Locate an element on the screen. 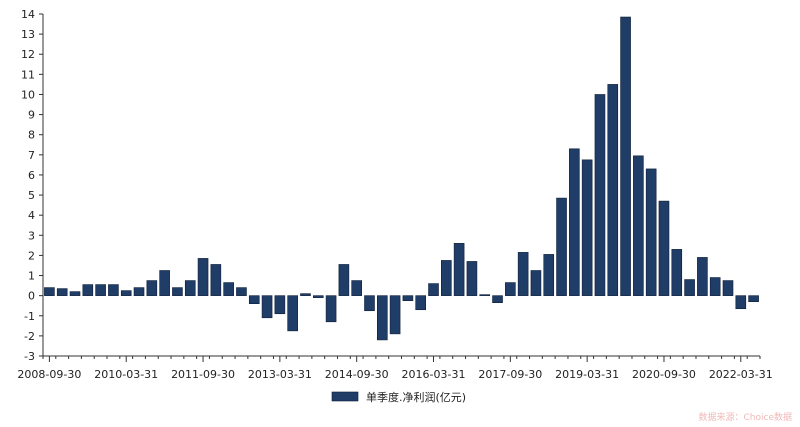 The height and width of the screenshot is (427, 800). y-tick-label: 13 is located at coordinates (28, 34).